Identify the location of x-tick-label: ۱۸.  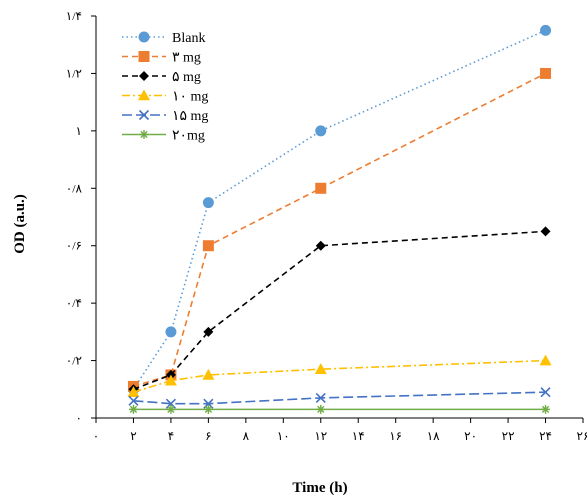
(433, 436).